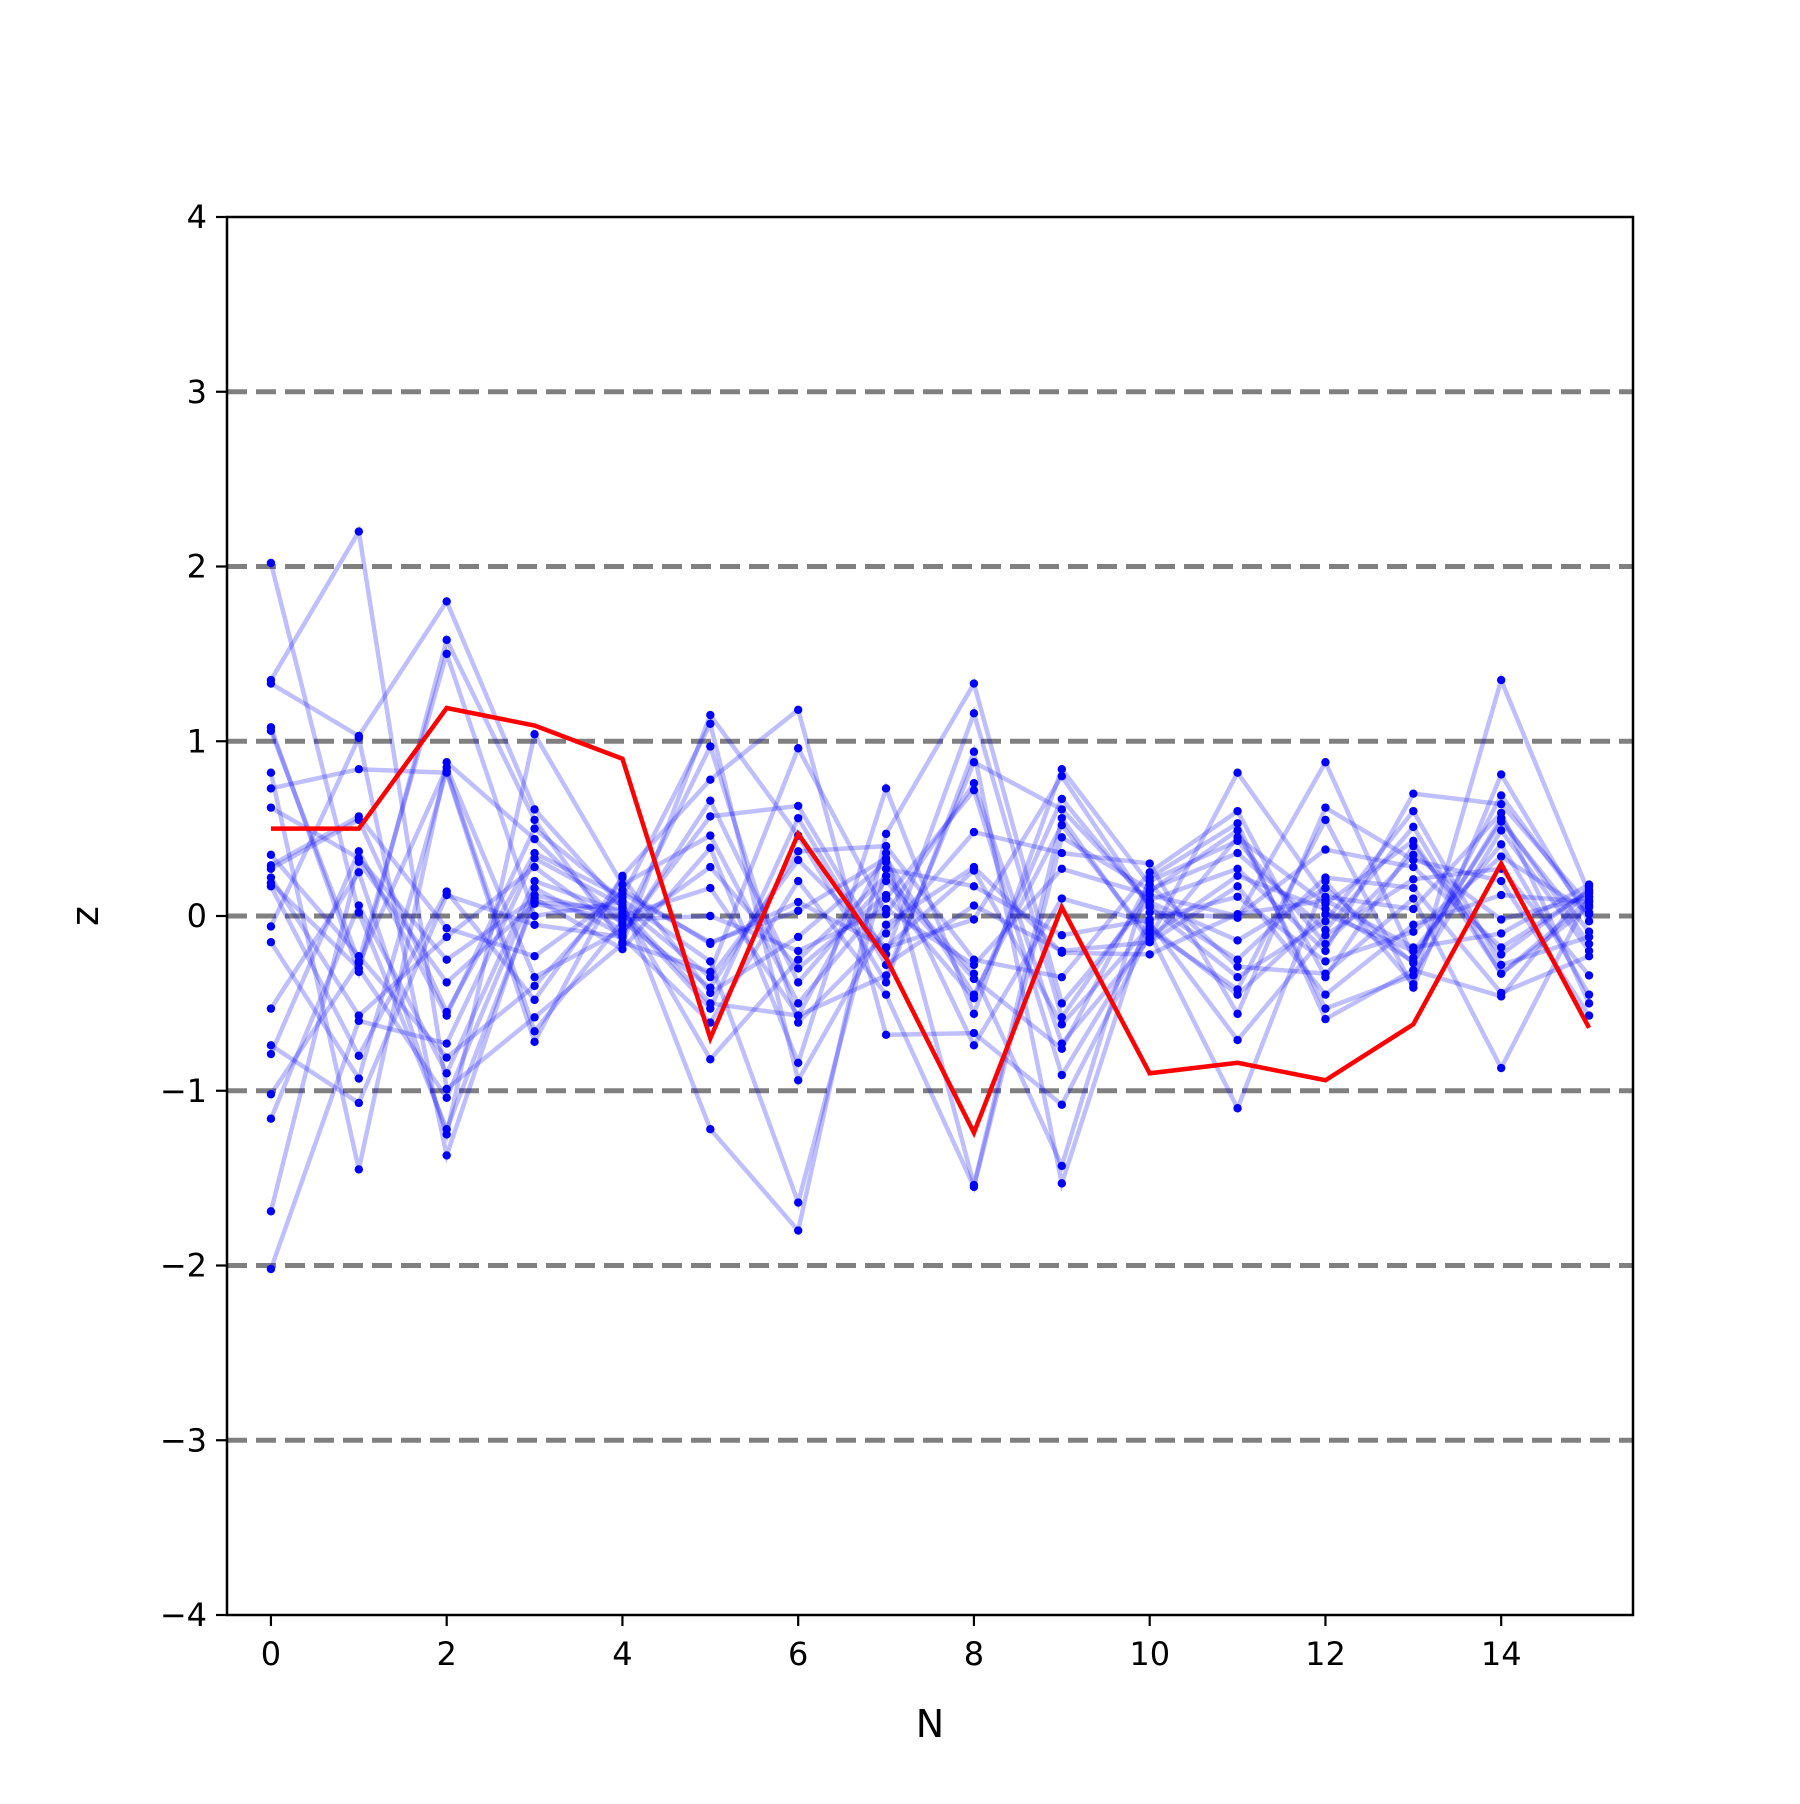  Describe the element at coordinates (1501, 1654) in the screenshot. I see `x-tick-label: 14` at that location.